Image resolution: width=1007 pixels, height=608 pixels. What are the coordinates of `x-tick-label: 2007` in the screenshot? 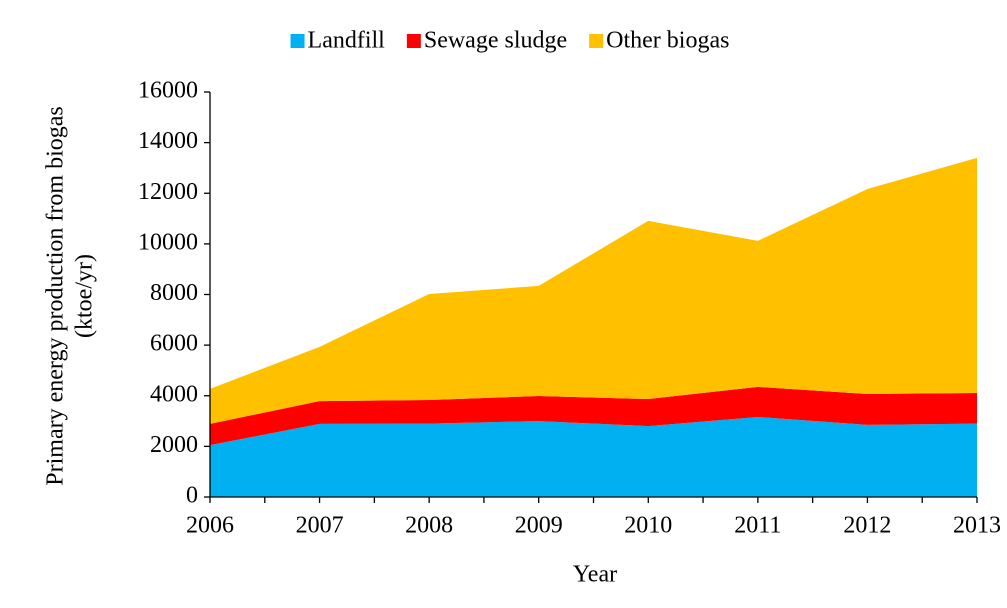 It's located at (320, 526).